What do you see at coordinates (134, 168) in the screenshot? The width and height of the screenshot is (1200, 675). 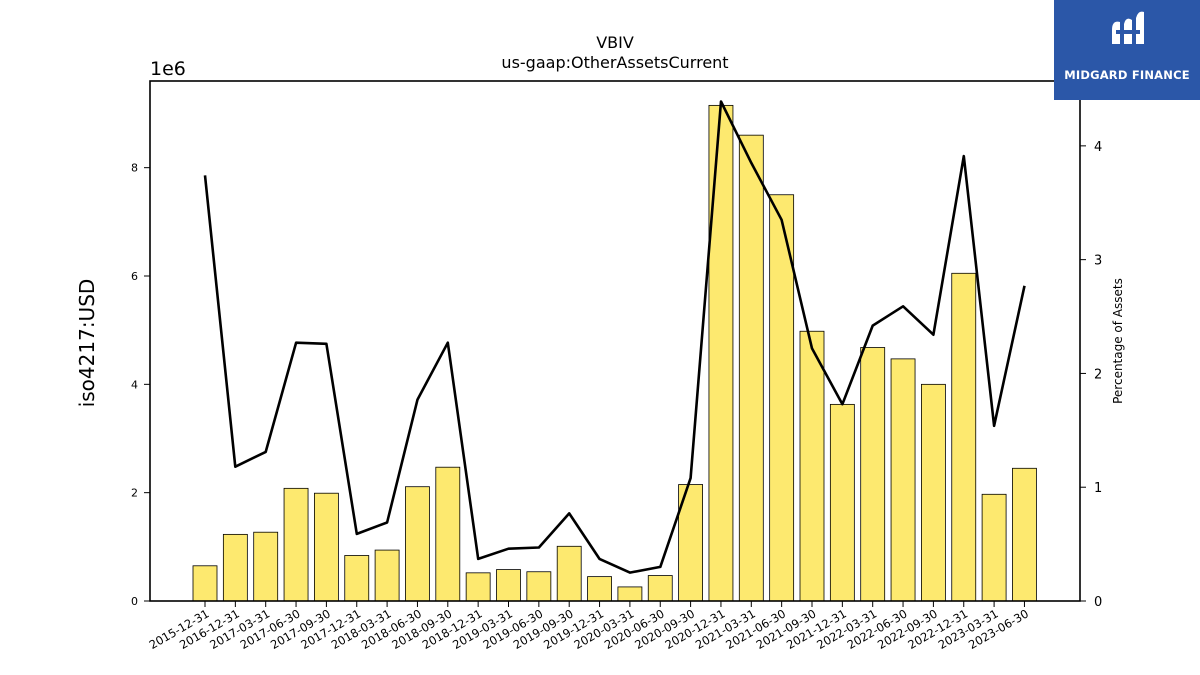 I see `y-tick-label: 8` at bounding box center [134, 168].